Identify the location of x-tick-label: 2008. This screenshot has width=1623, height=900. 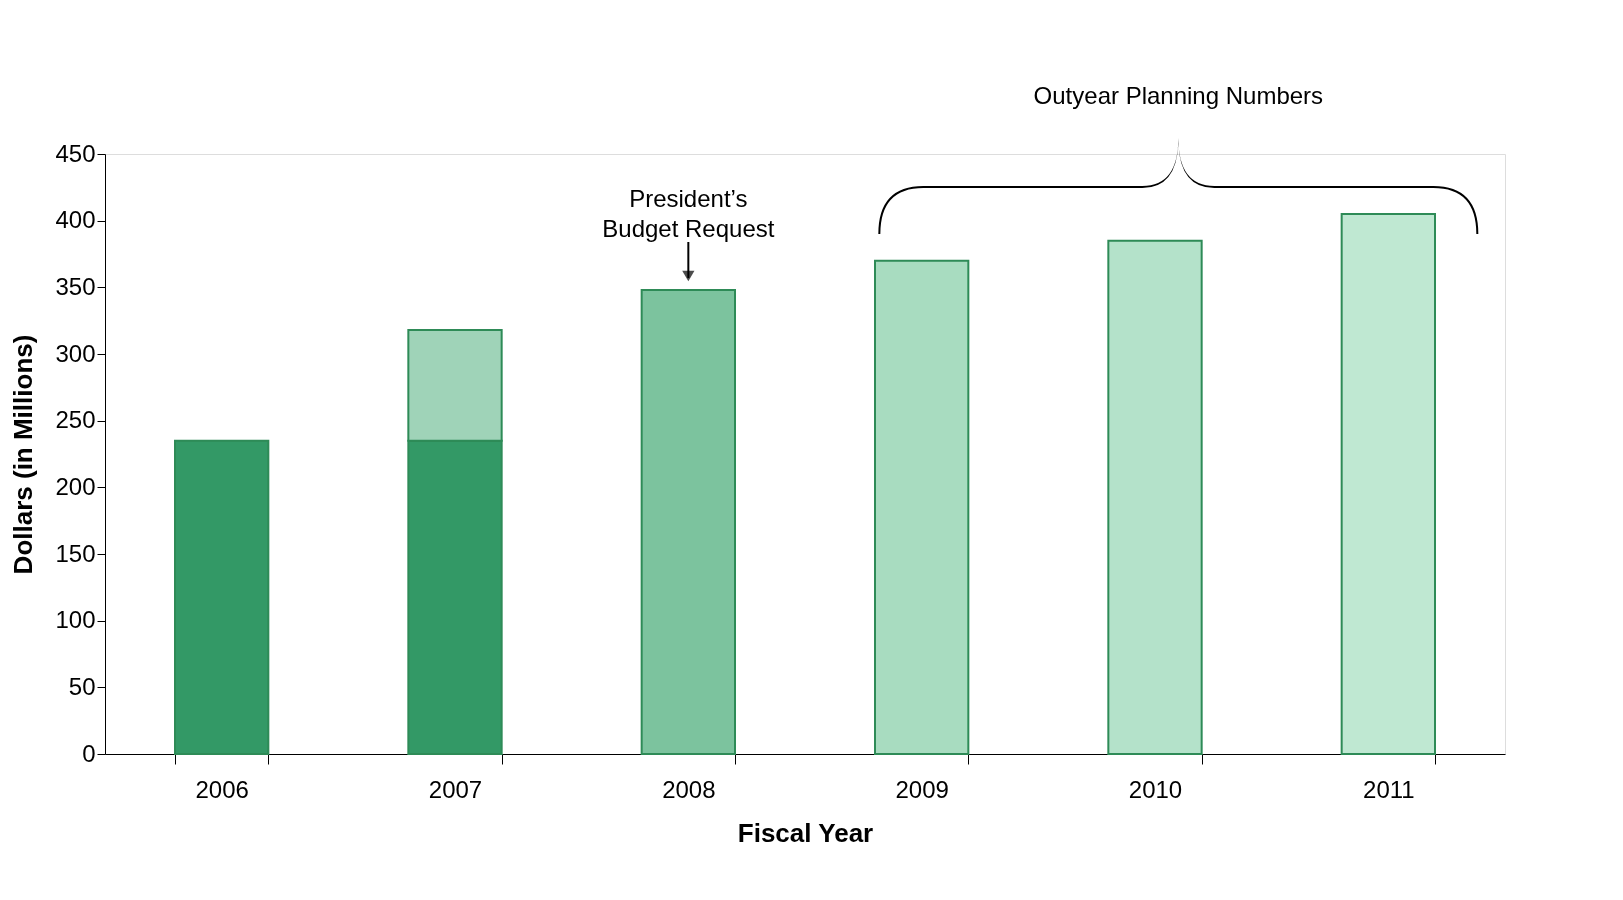
(689, 789).